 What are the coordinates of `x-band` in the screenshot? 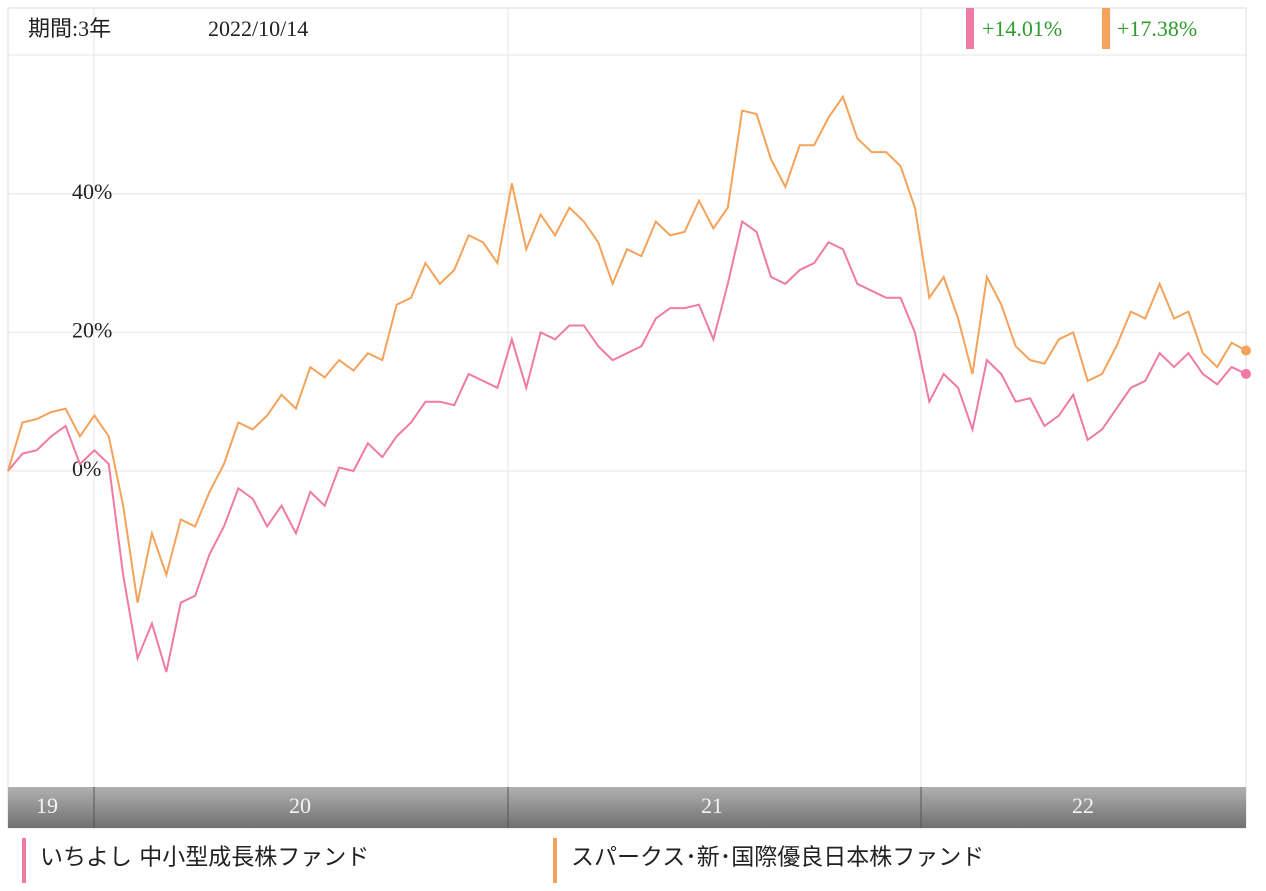 It's located at (627, 807).